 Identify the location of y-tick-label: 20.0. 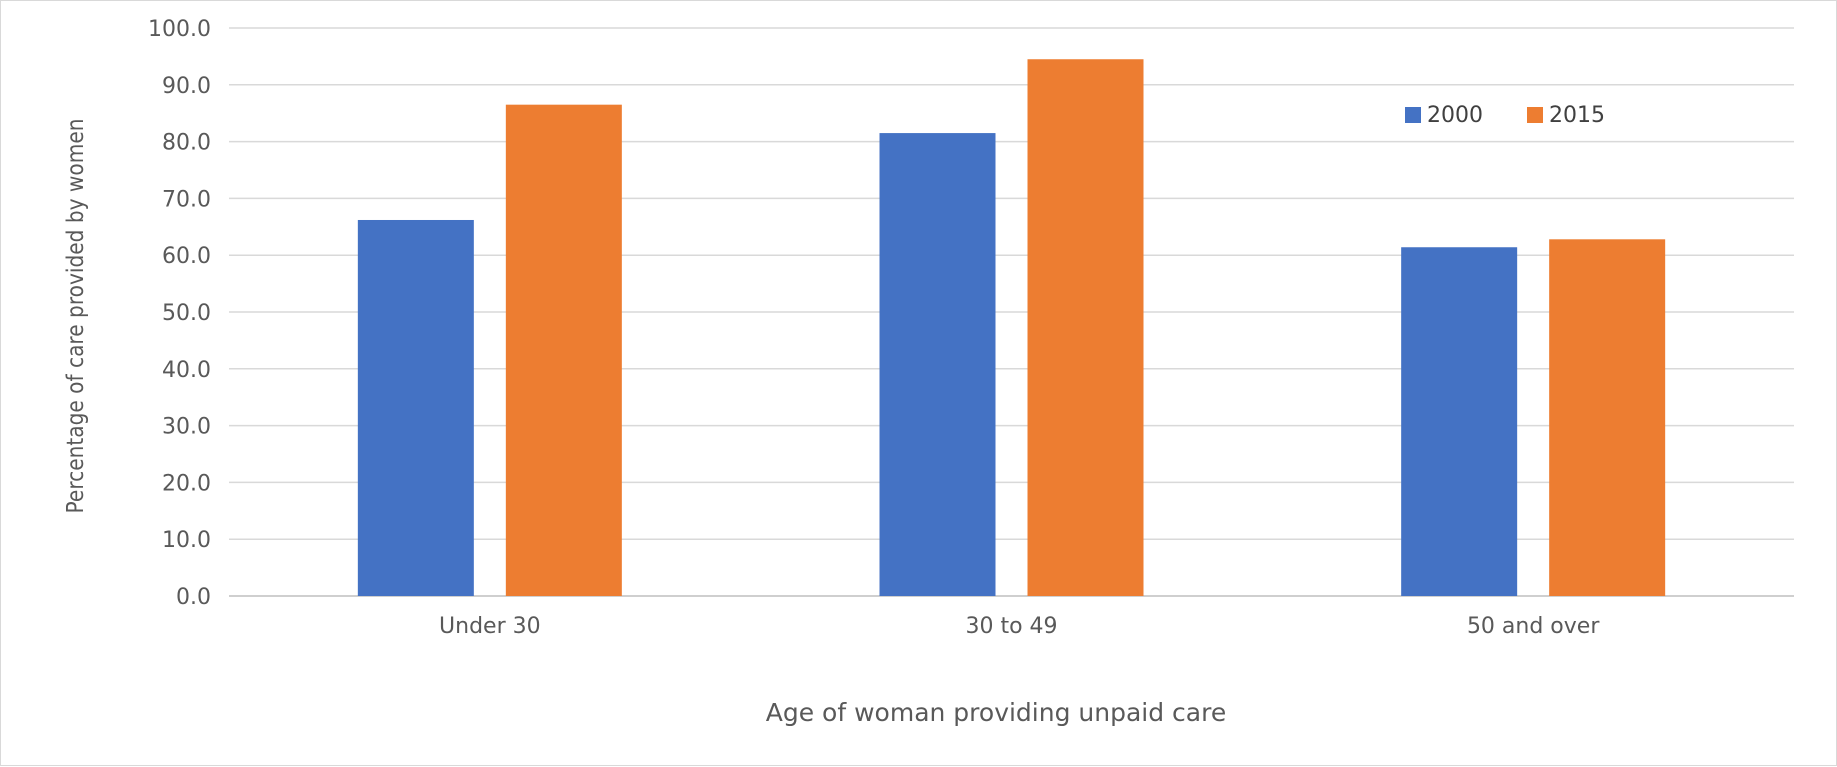
(186, 483).